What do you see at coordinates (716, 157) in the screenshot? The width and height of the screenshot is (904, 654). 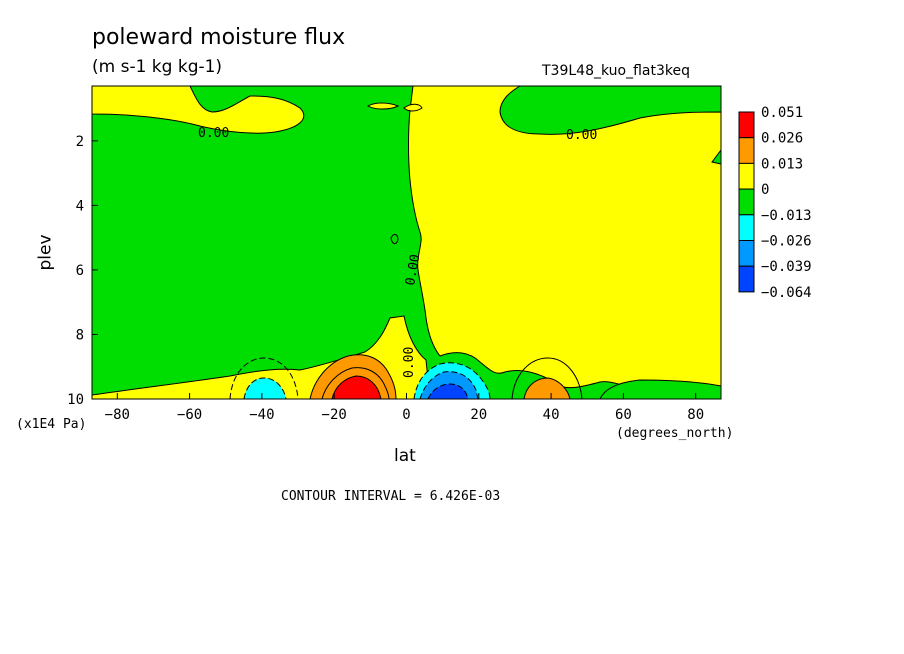 I see `region-green-notch-right` at bounding box center [716, 157].